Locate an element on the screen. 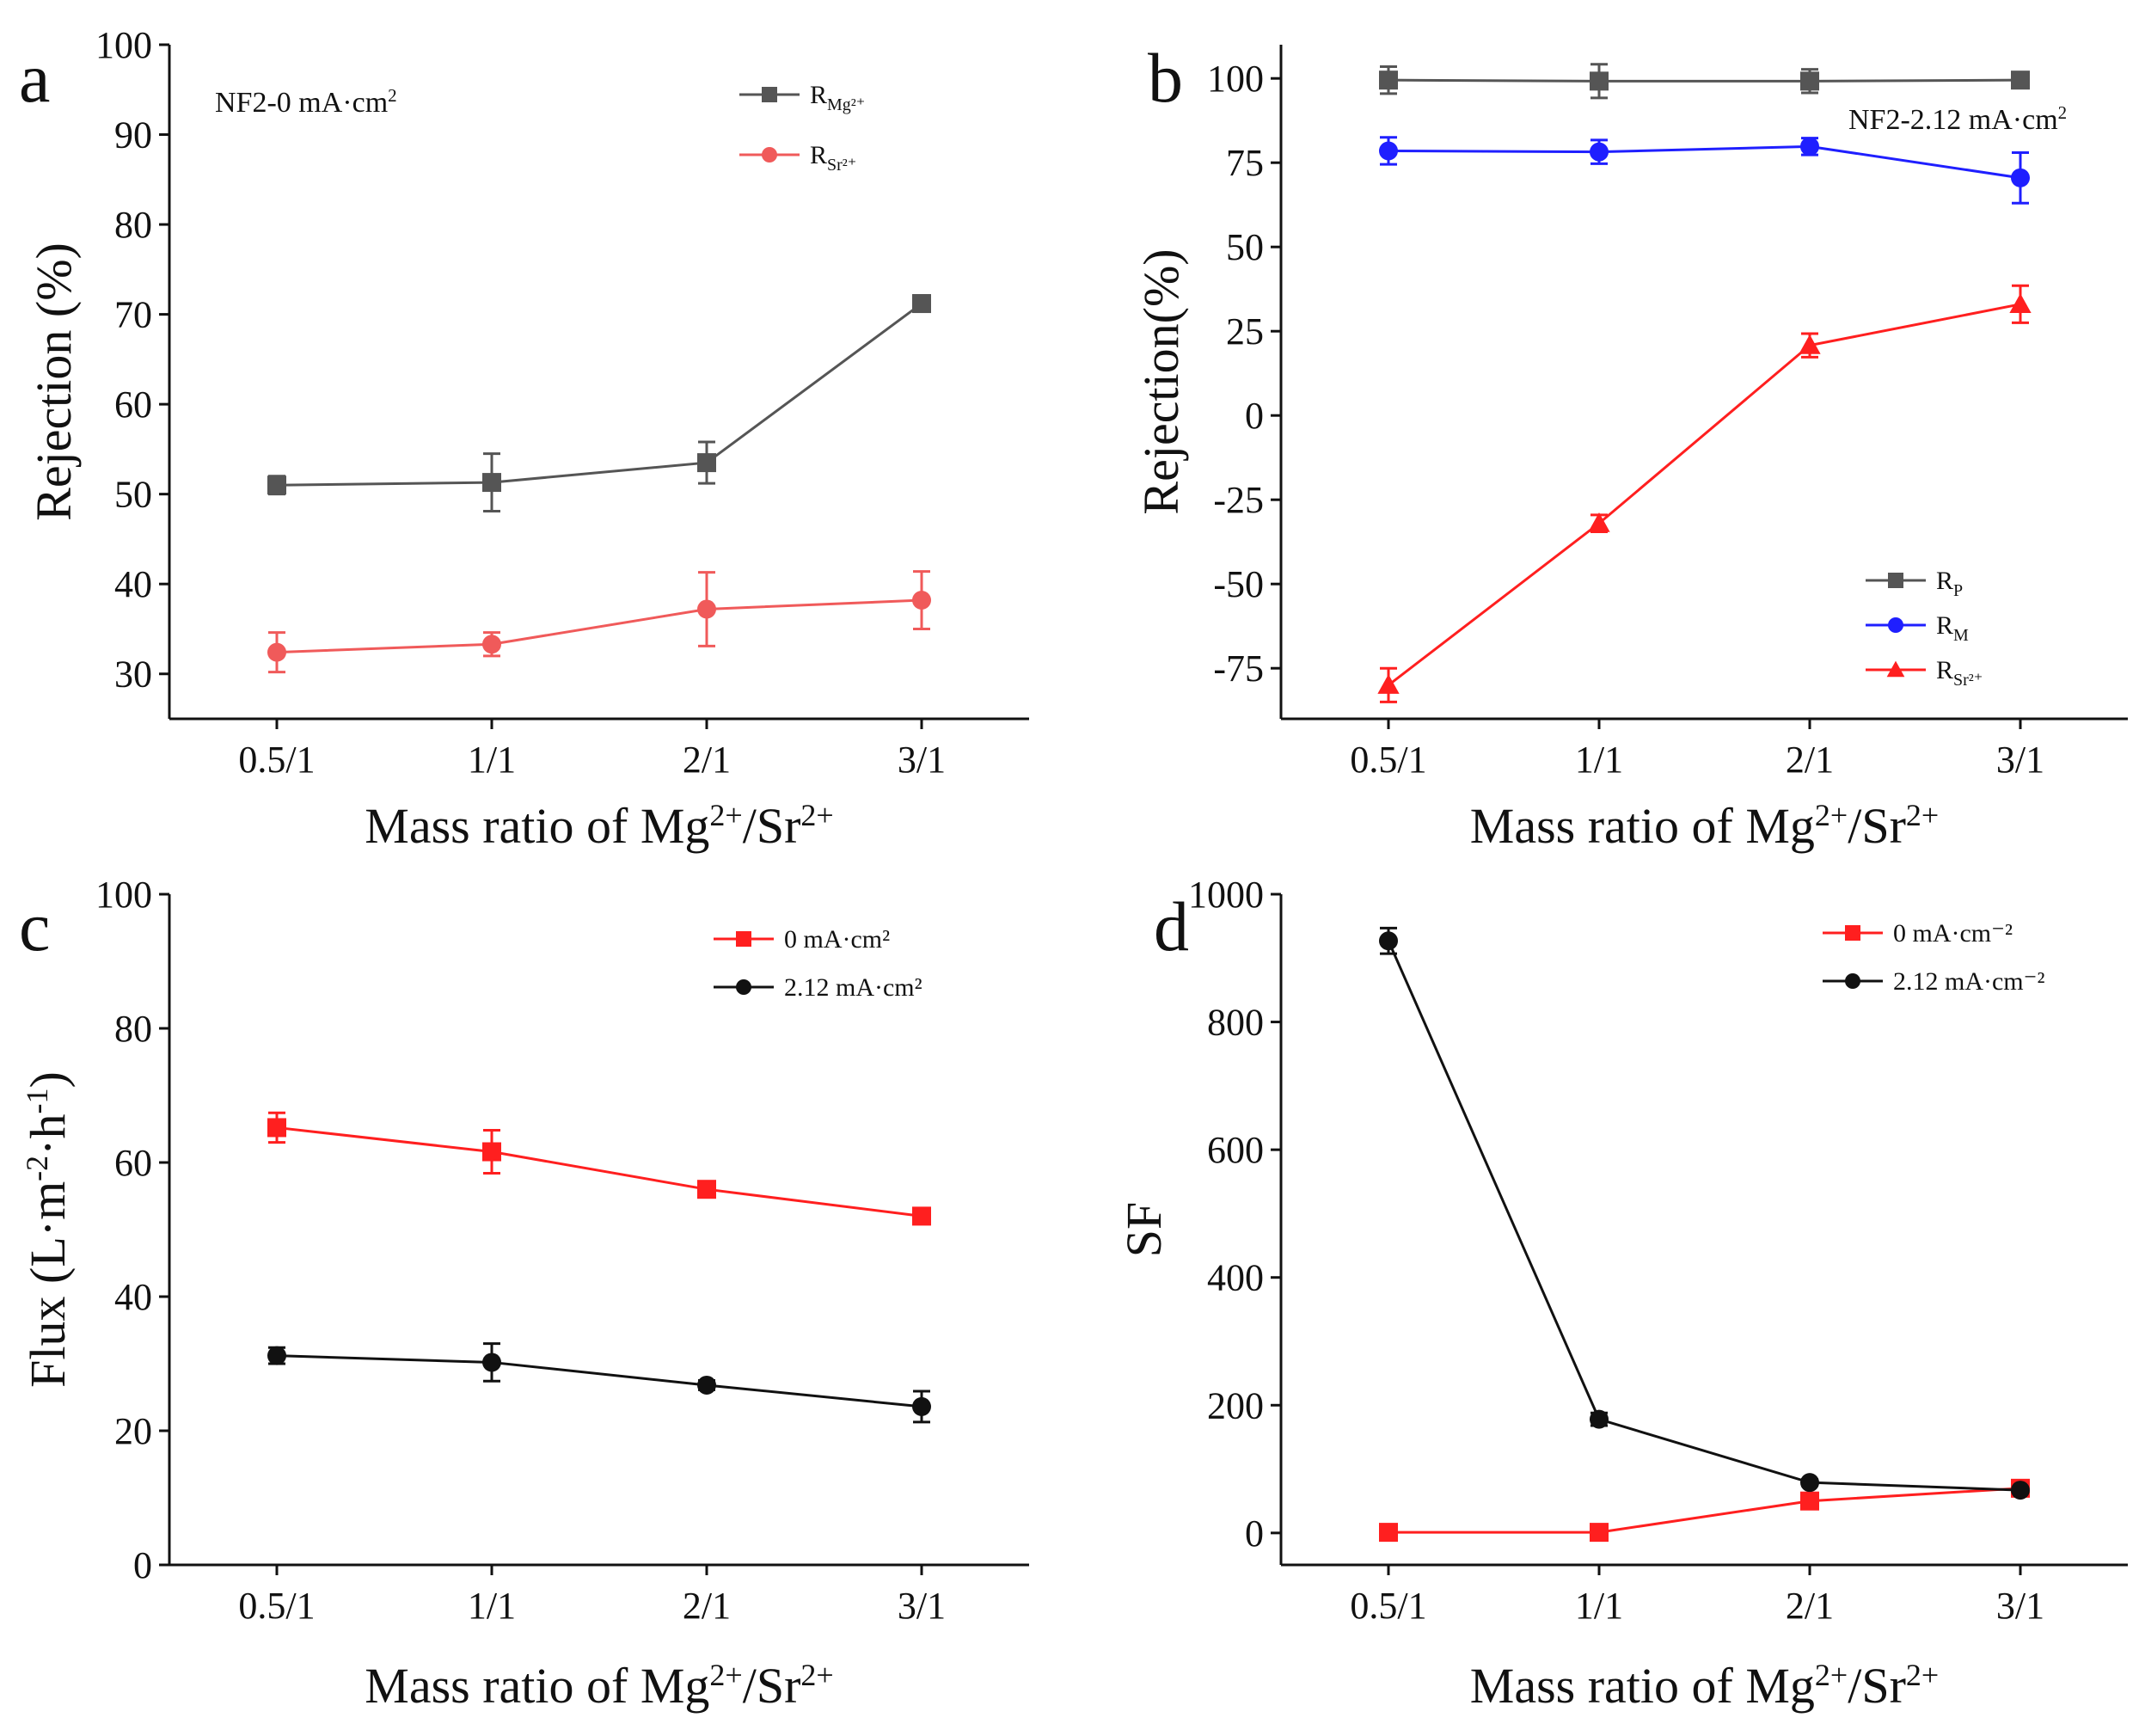 The image size is (2139, 1736). series-1: 2.12 mA·cm² is located at coordinates (599, 1199).